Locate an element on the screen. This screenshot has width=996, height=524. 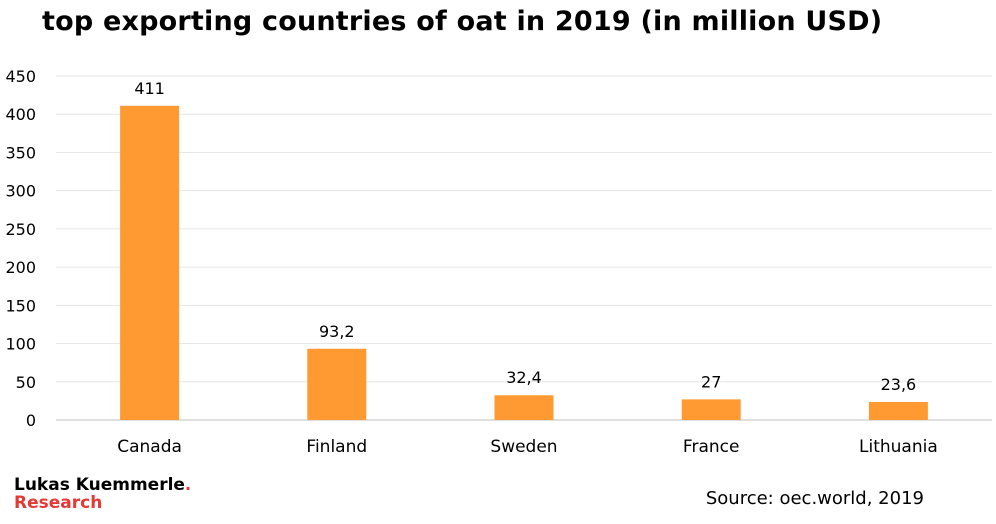
brand-logo: Lukas Kuemmerle. Research is located at coordinates (103, 494).